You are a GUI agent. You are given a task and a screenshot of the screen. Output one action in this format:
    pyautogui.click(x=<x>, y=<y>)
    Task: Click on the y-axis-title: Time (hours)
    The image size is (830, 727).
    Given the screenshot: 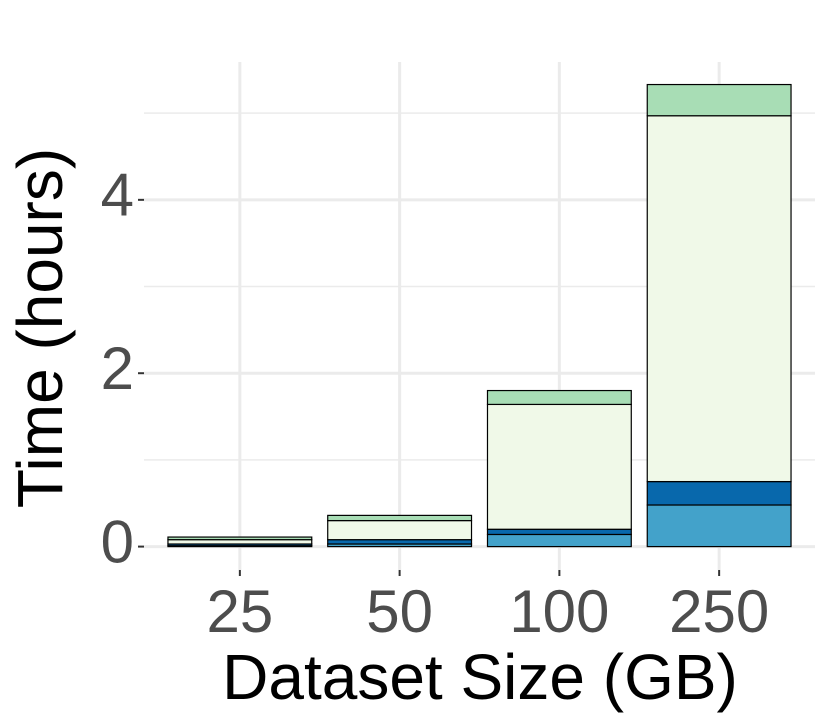 What is the action you would take?
    pyautogui.click(x=40, y=328)
    